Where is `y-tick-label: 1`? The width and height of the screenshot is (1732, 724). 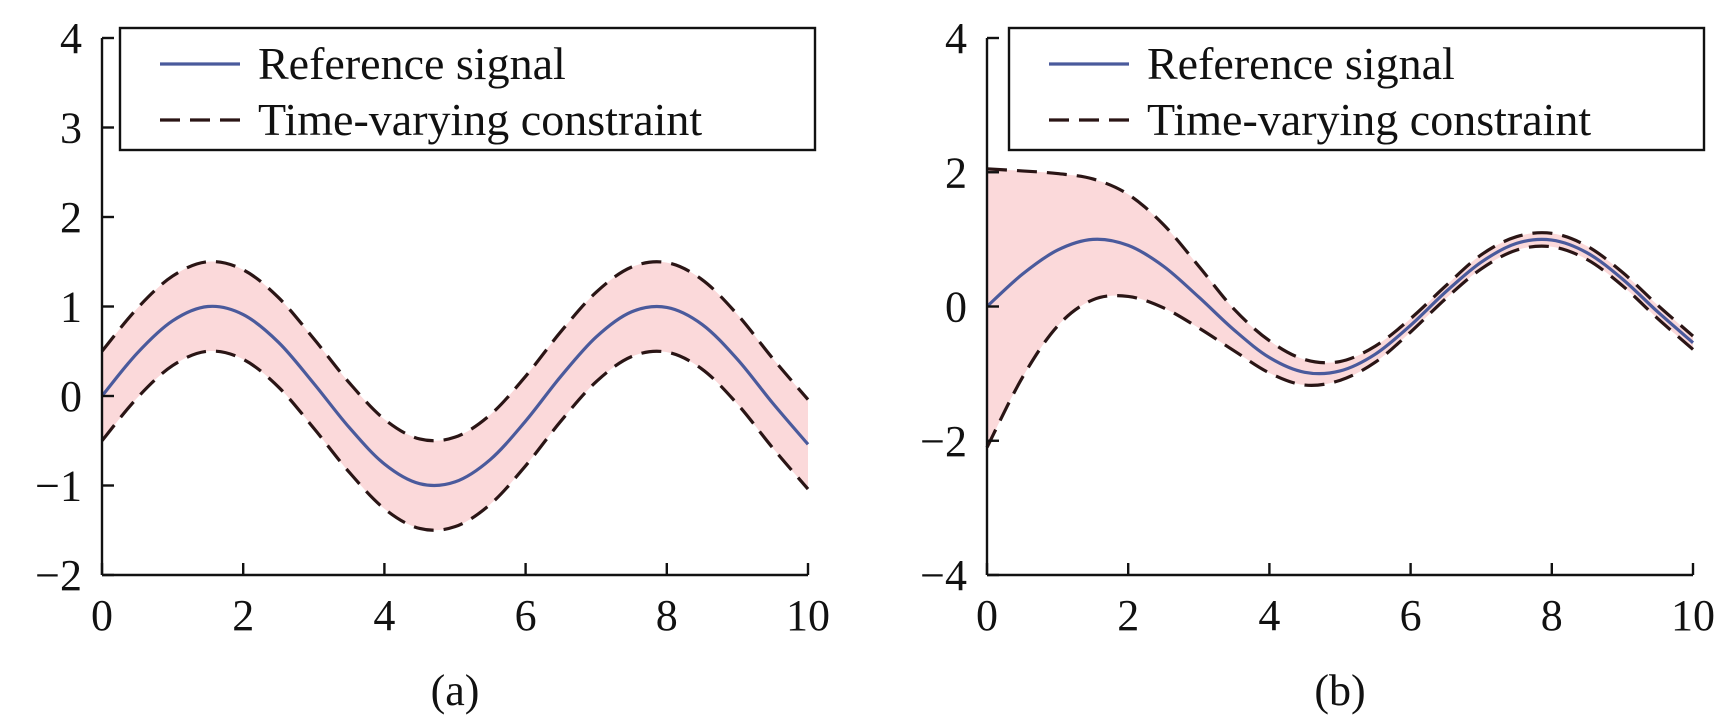
y-tick-label: 1 is located at coordinates (71, 307).